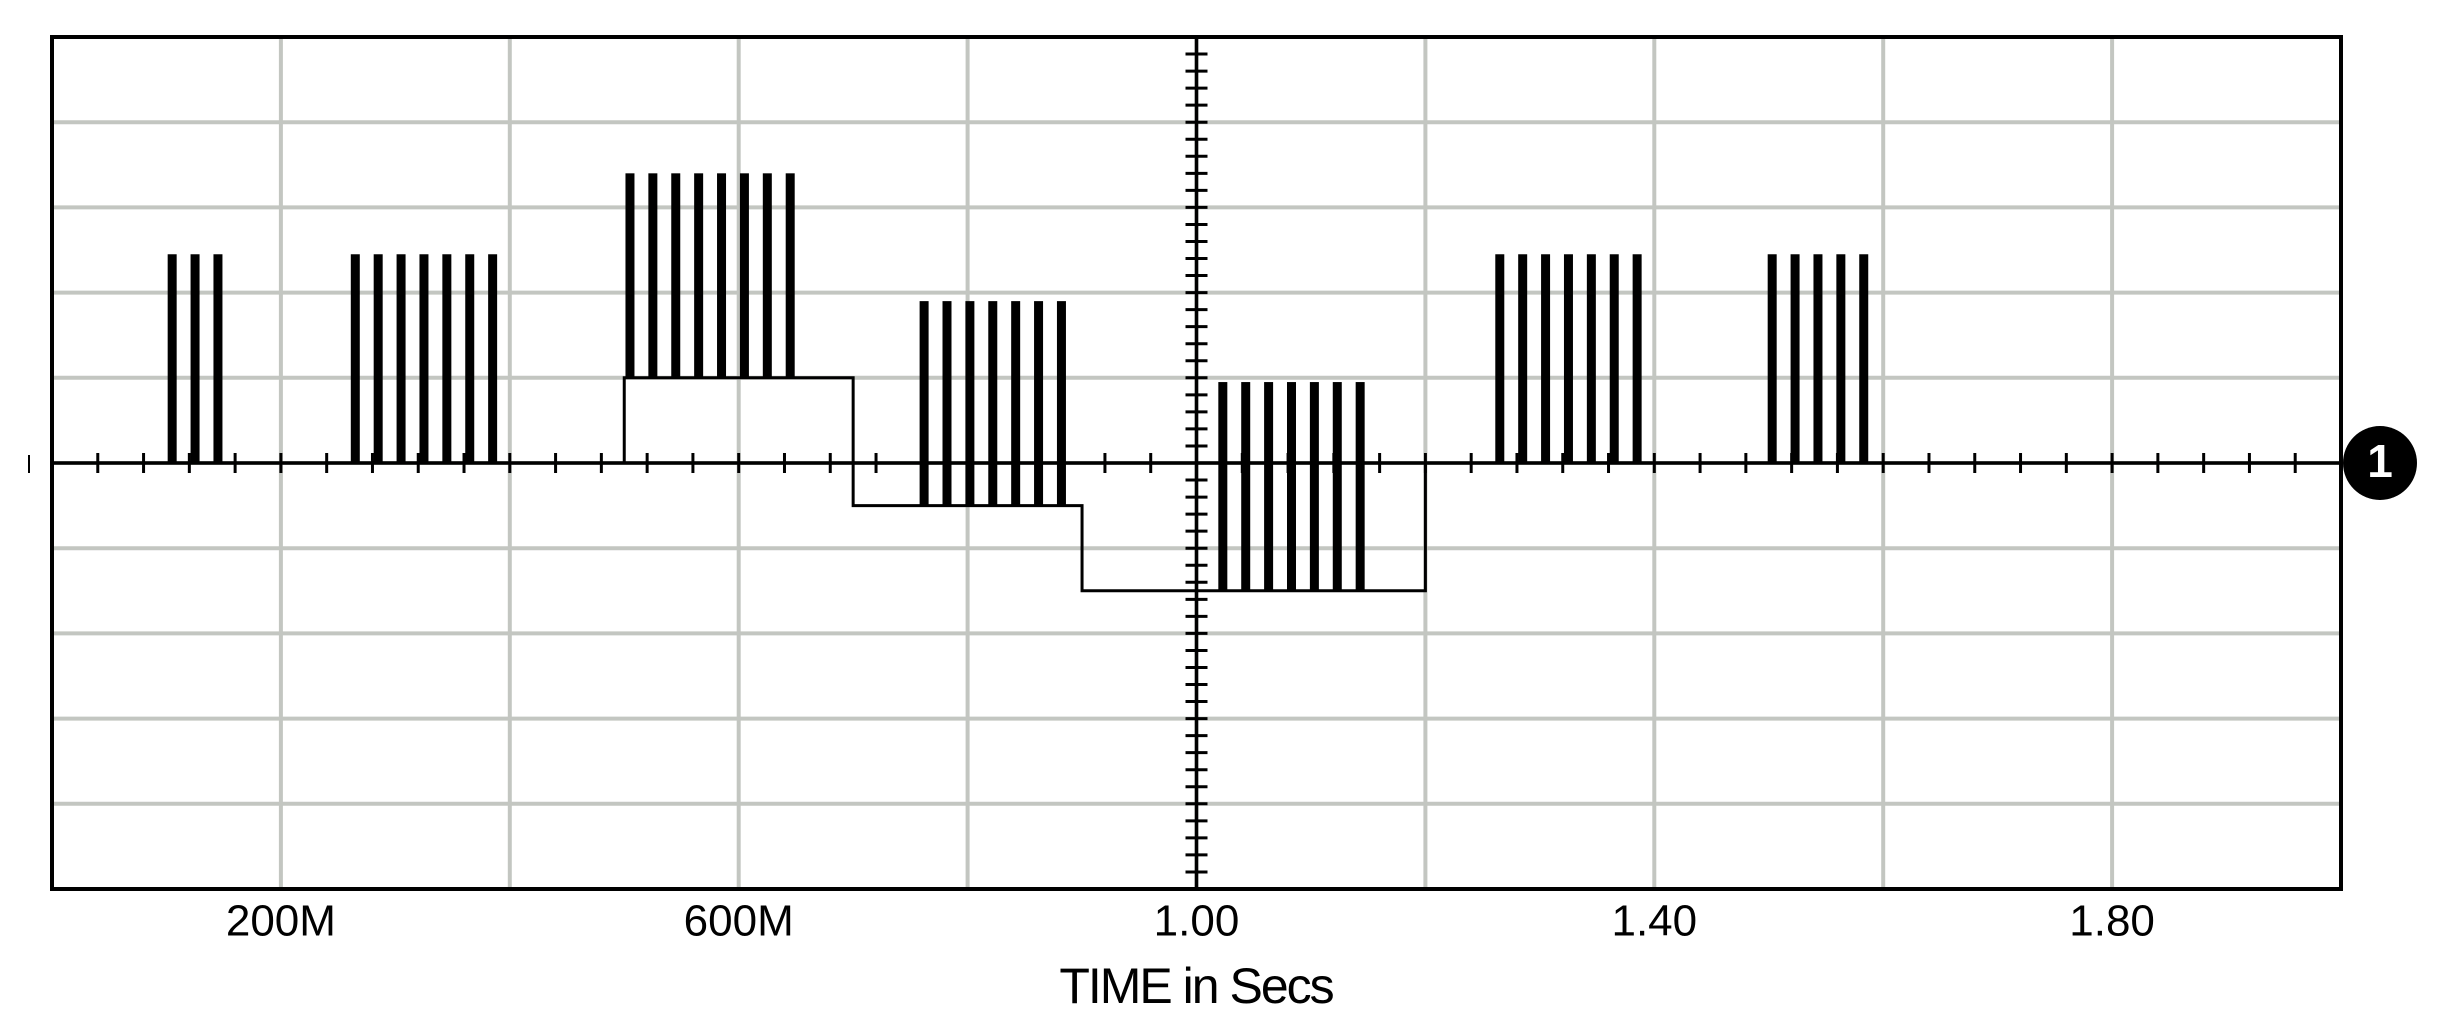 This screenshot has height=1033, width=2451. What do you see at coordinates (1196, 986) in the screenshot?
I see `x-axis-title: TIME in Secs` at bounding box center [1196, 986].